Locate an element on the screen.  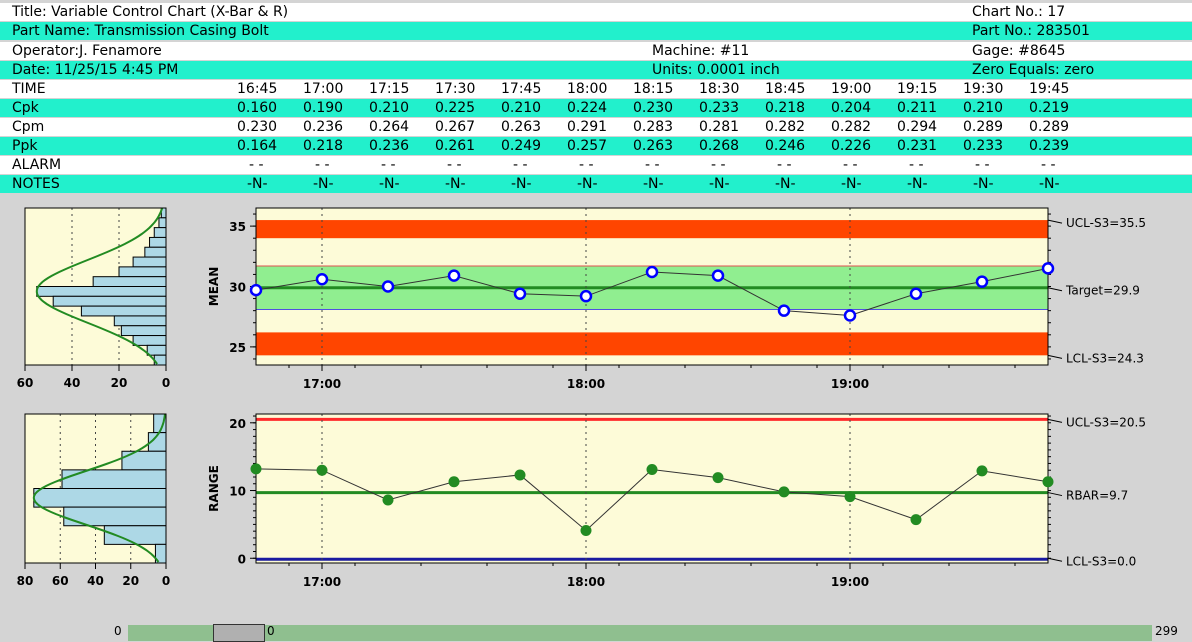
y-tick-label: 25 is located at coordinates (237, 348).